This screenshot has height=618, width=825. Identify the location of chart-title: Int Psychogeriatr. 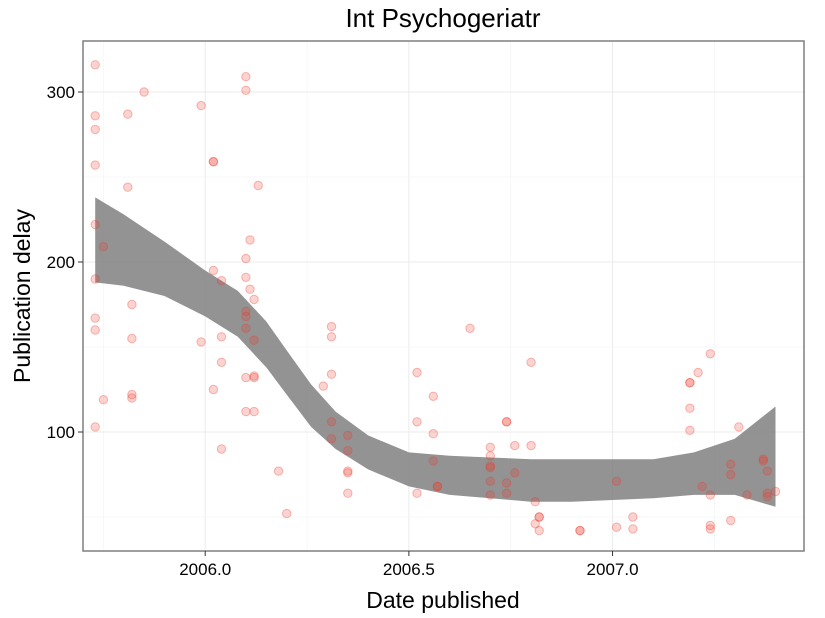
(442, 18).